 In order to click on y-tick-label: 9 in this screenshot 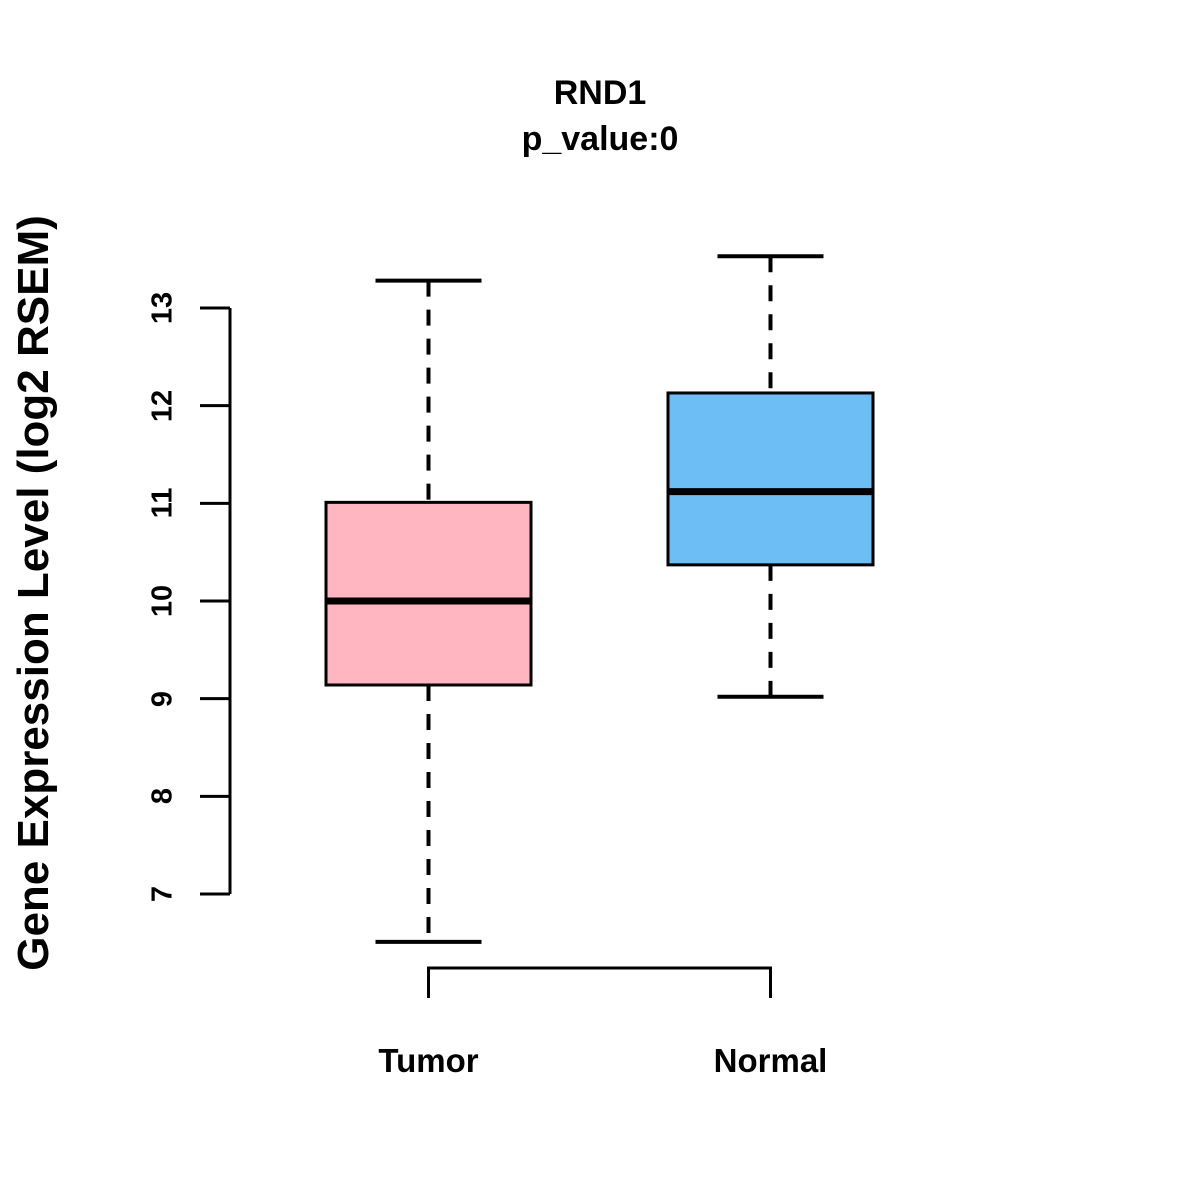, I will do `click(162, 698)`.